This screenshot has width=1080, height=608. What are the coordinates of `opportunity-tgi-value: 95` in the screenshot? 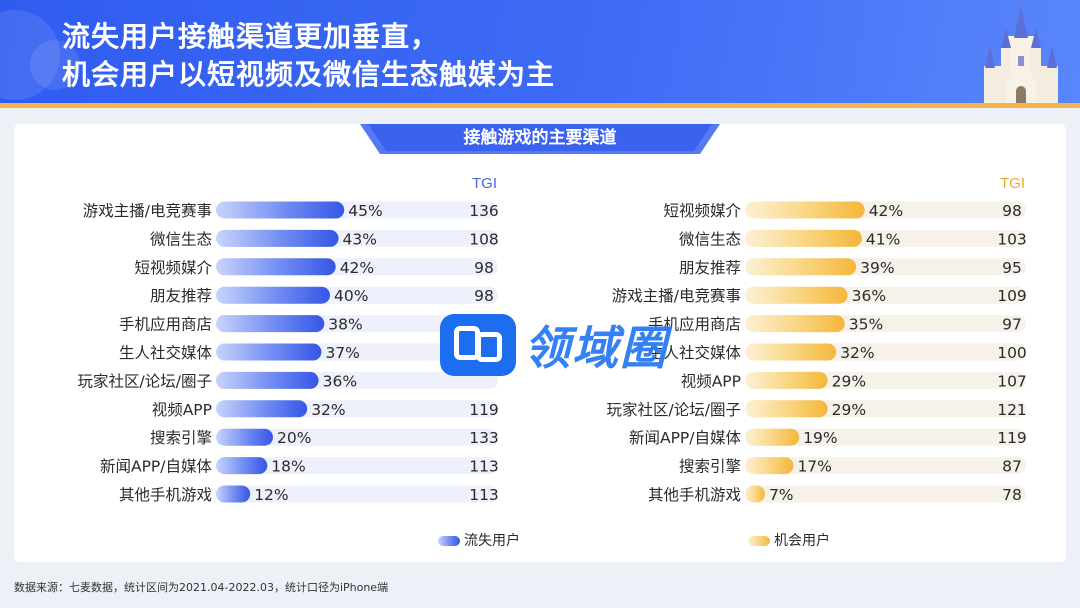 It's located at (1012, 268).